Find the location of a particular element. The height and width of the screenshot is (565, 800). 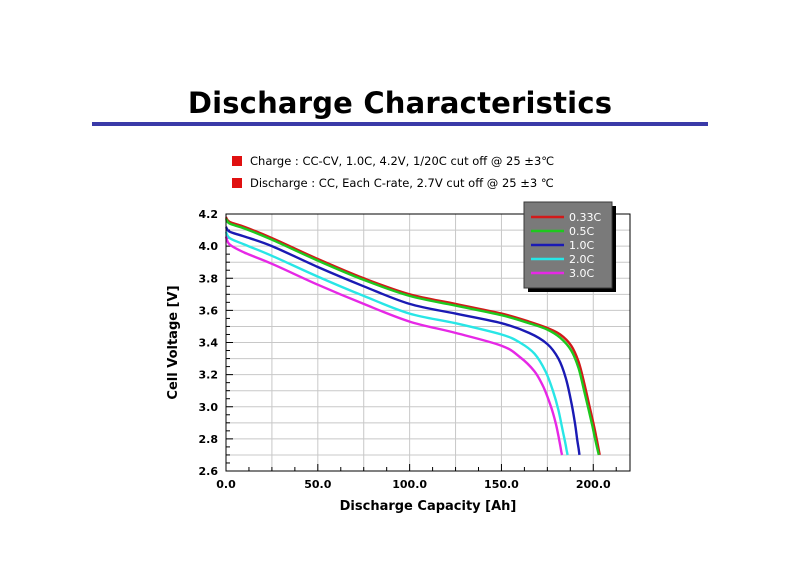

legend-label: 2.0C is located at coordinates (581, 259).